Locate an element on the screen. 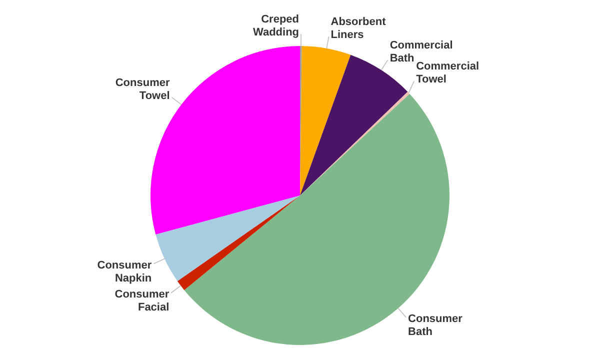  slice-label: Consumer Bath is located at coordinates (436, 325).